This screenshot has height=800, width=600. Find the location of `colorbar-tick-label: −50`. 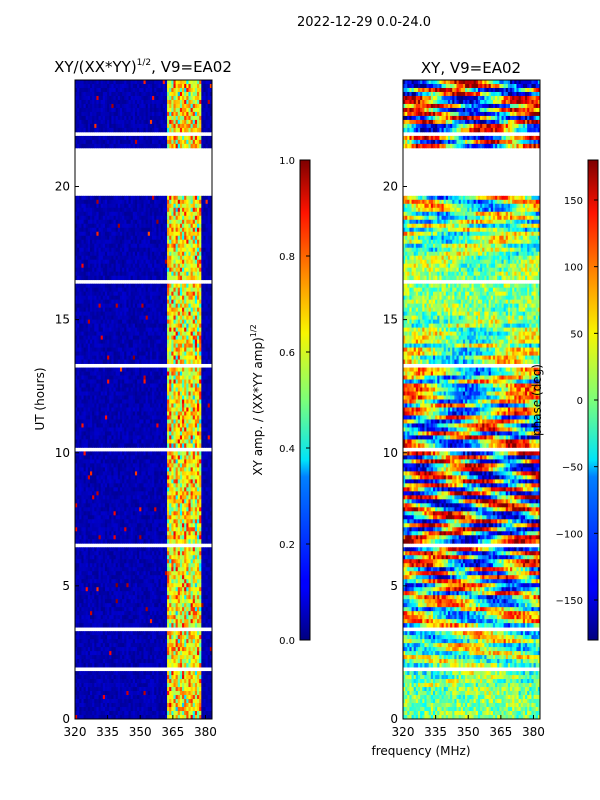

colorbar-tick-label: −50 is located at coordinates (572, 468).